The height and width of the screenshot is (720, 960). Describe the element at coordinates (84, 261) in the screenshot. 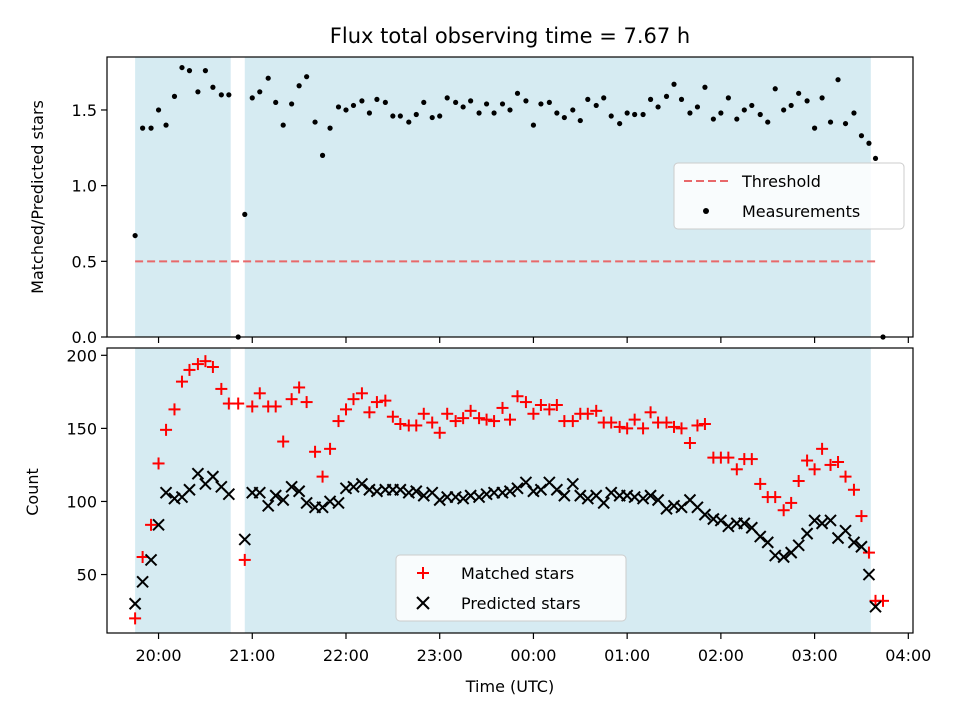

I see `y-tick-label: 0.5` at that location.